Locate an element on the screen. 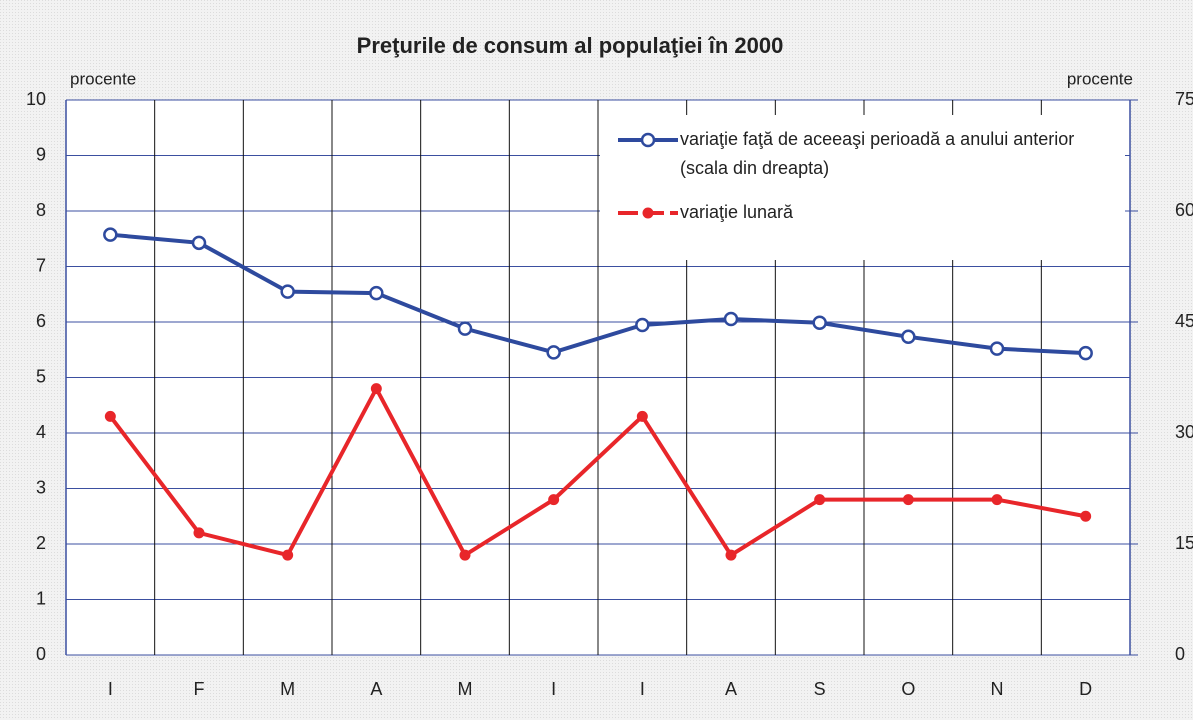  x-tick-label: O is located at coordinates (908, 689).